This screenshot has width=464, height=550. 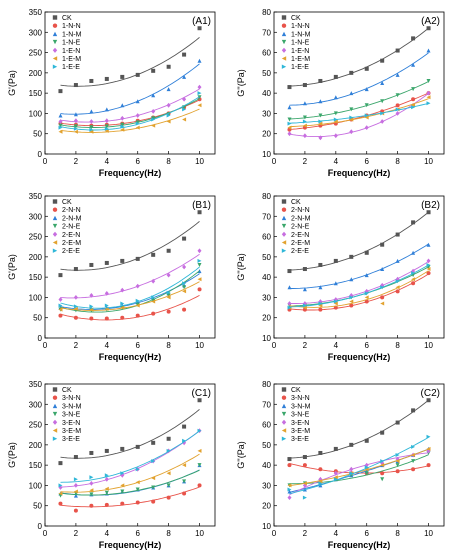 I want to click on y-tick-label: 60, so click(x=266, y=237).